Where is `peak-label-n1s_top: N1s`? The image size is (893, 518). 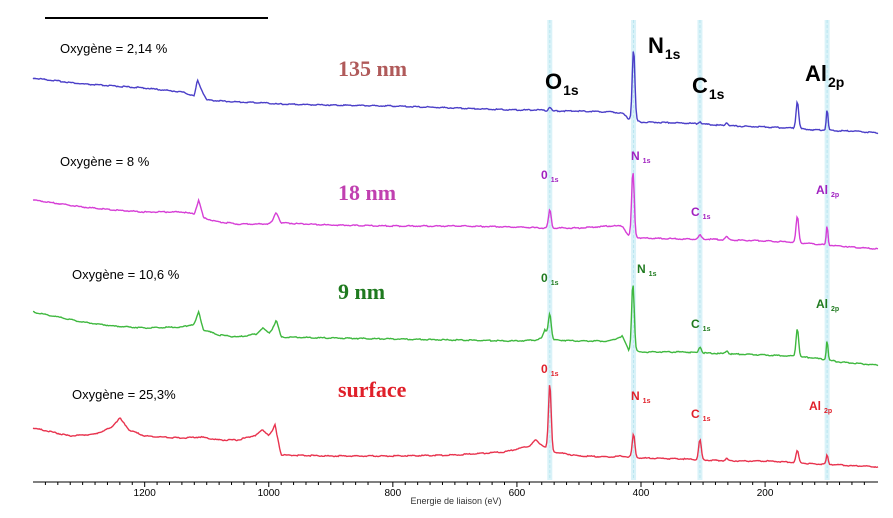
peak-label-n1s_top: N1s is located at coordinates (664, 47).